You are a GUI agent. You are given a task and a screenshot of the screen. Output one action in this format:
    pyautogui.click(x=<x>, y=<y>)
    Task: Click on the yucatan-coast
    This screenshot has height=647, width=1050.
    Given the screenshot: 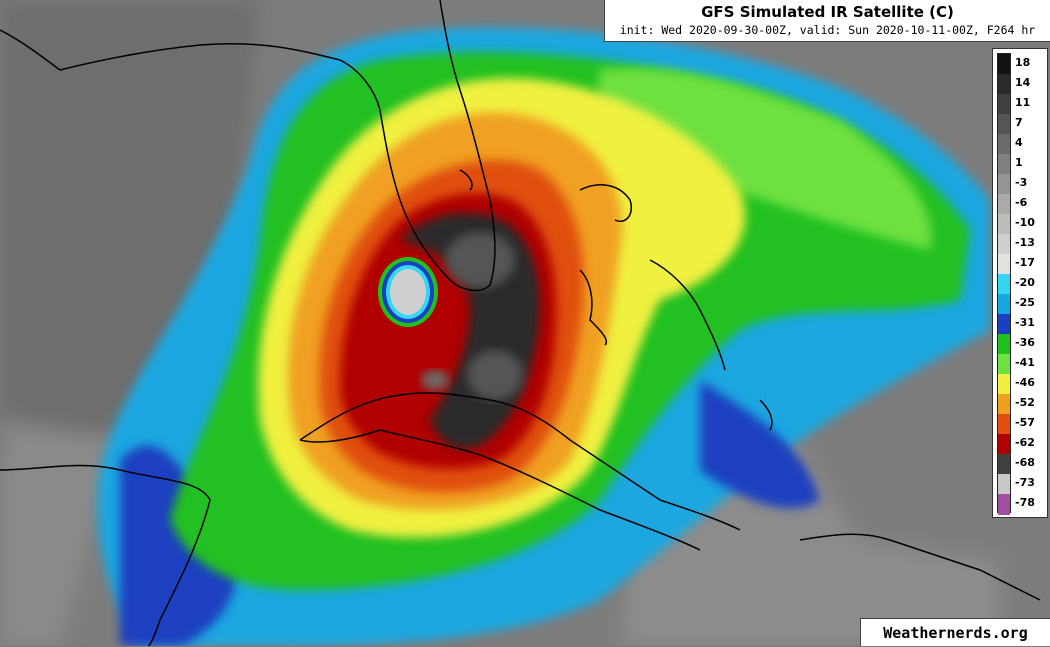 What is the action you would take?
    pyautogui.click(x=105, y=555)
    